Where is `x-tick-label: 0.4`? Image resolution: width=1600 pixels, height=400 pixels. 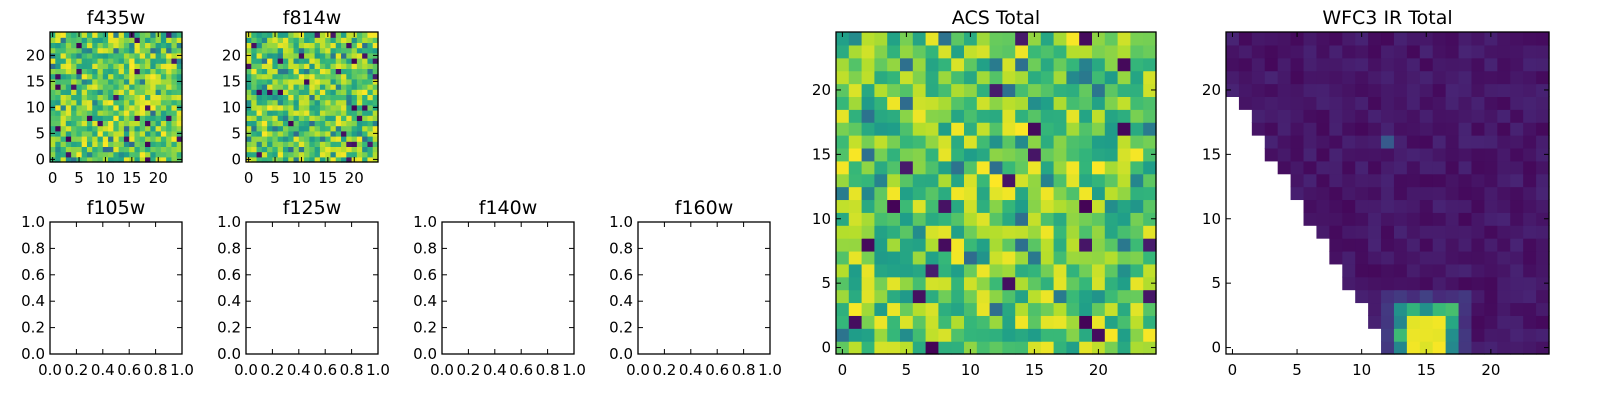 x-tick-label: 0.4 is located at coordinates (299, 370).